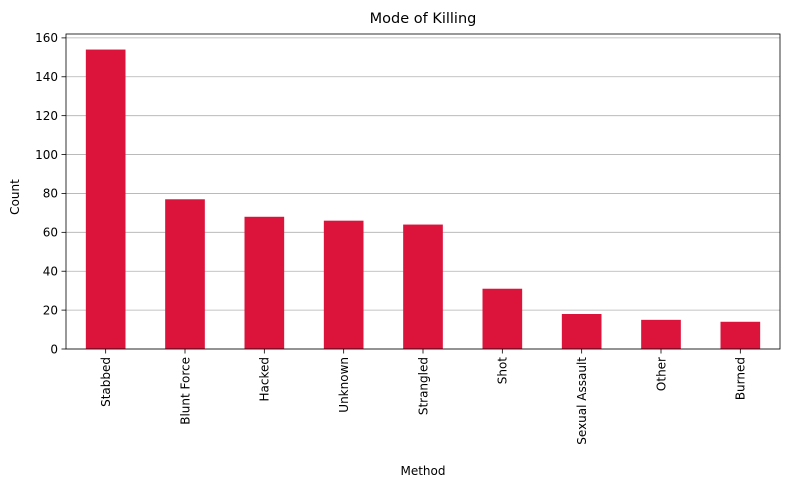  What do you see at coordinates (185, 391) in the screenshot?
I see `x-tick-label: Blunt Force` at bounding box center [185, 391].